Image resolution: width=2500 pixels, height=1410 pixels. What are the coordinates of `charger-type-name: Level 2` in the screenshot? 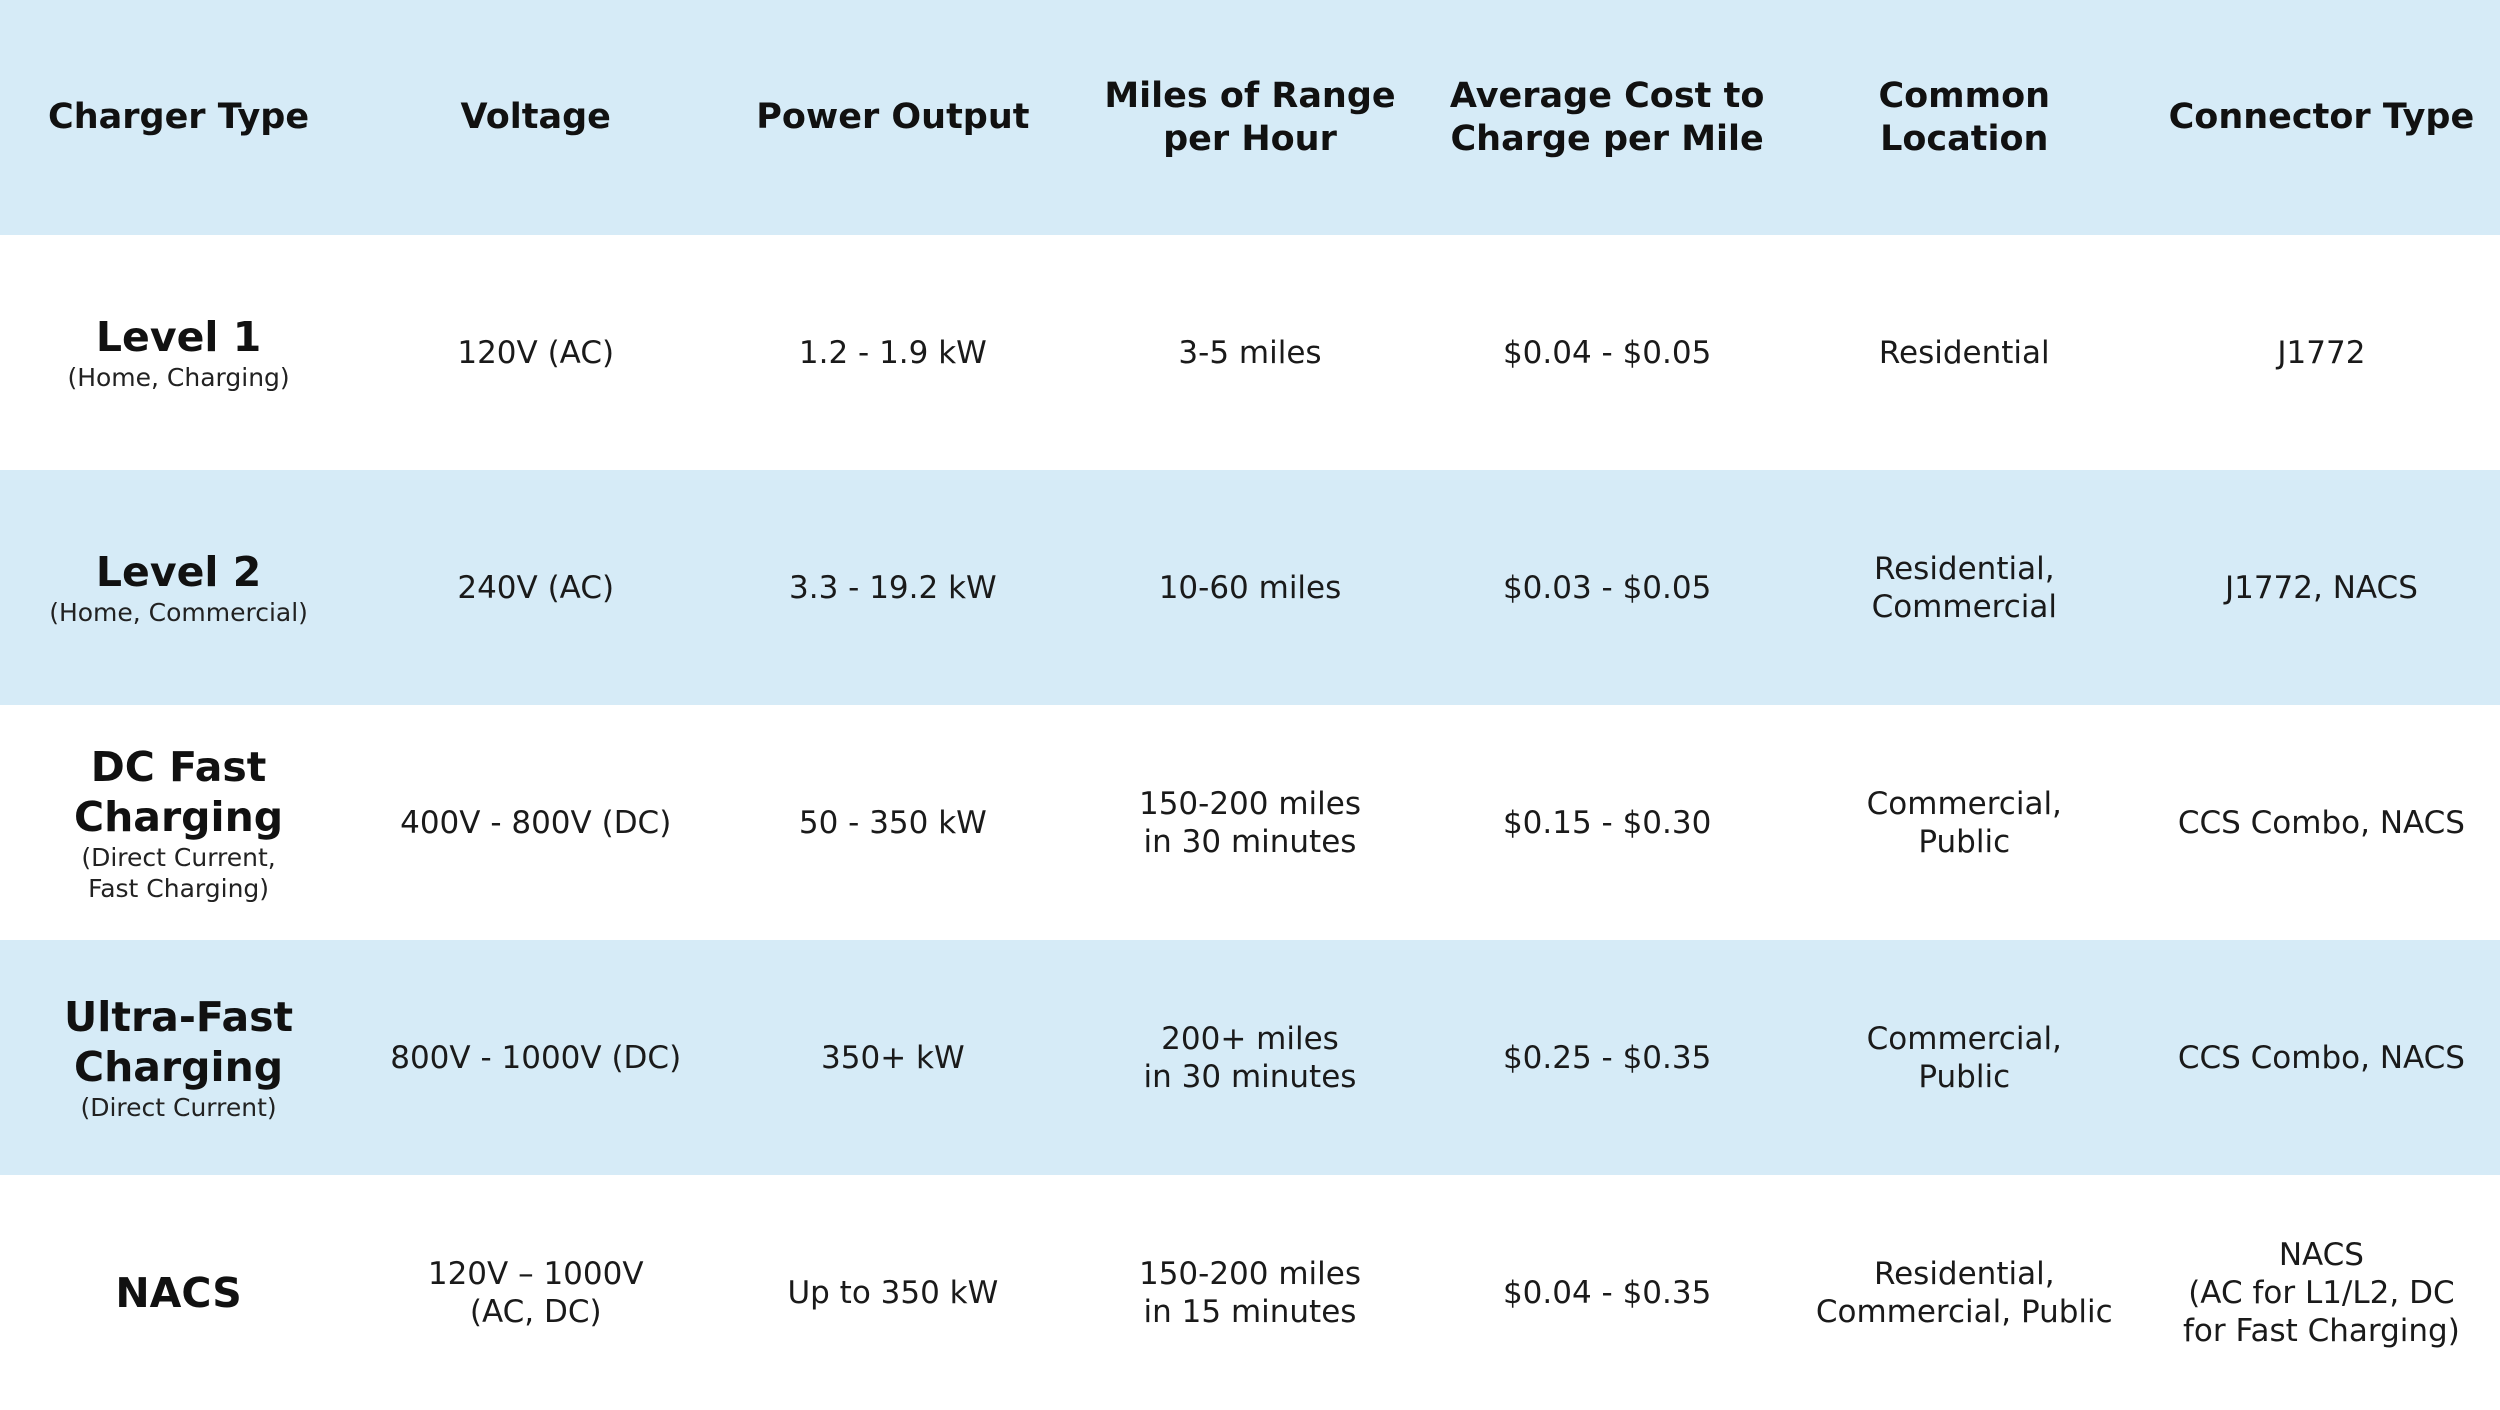 It's located at (178, 572).